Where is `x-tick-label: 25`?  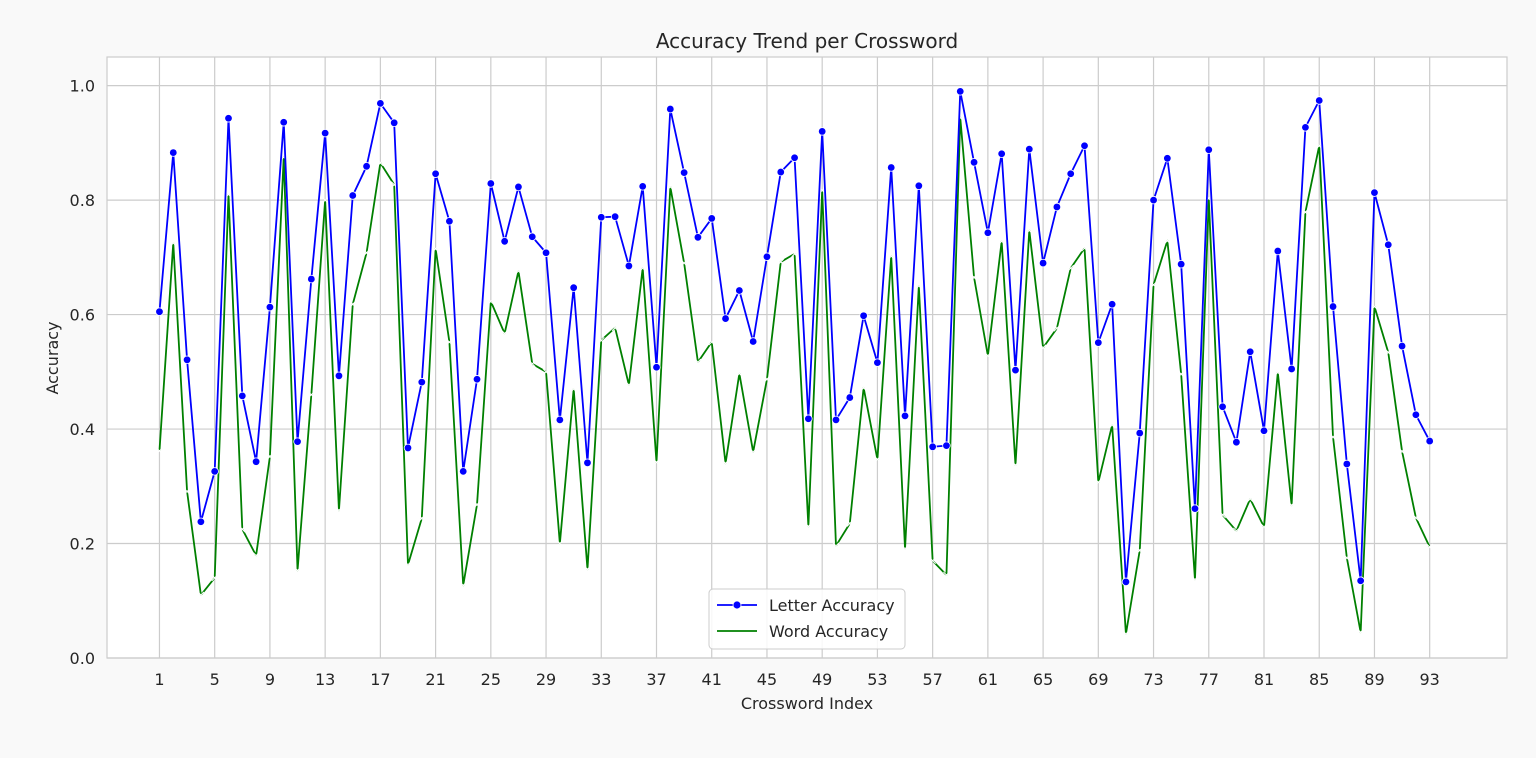 x-tick-label: 25 is located at coordinates (491, 679).